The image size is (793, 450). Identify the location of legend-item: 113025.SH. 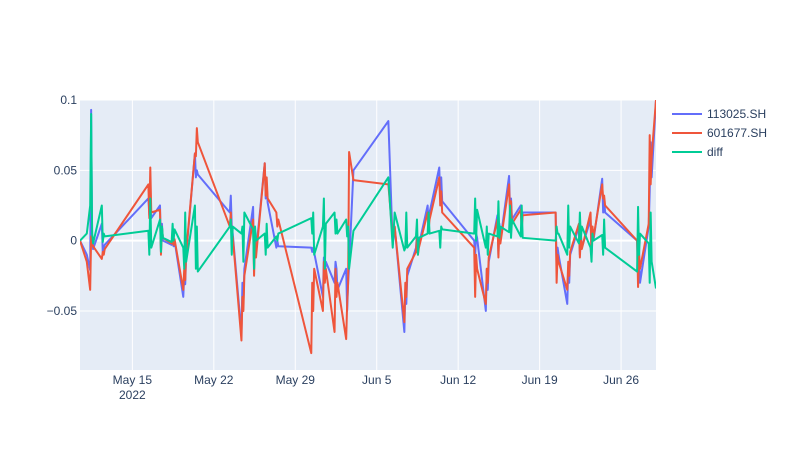
(719, 114).